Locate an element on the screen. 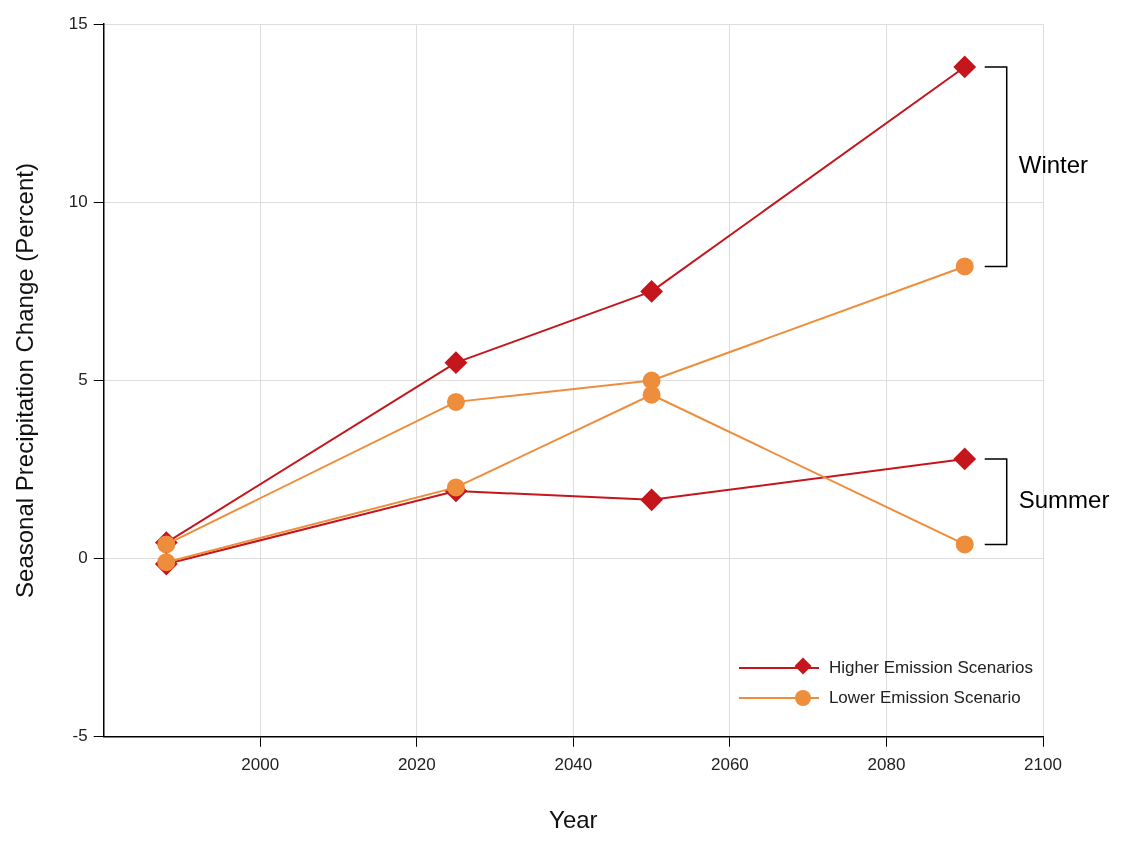 Image resolution: width=1131 pixels, height=848 pixels. x-tick-label: 2060 is located at coordinates (729, 764).